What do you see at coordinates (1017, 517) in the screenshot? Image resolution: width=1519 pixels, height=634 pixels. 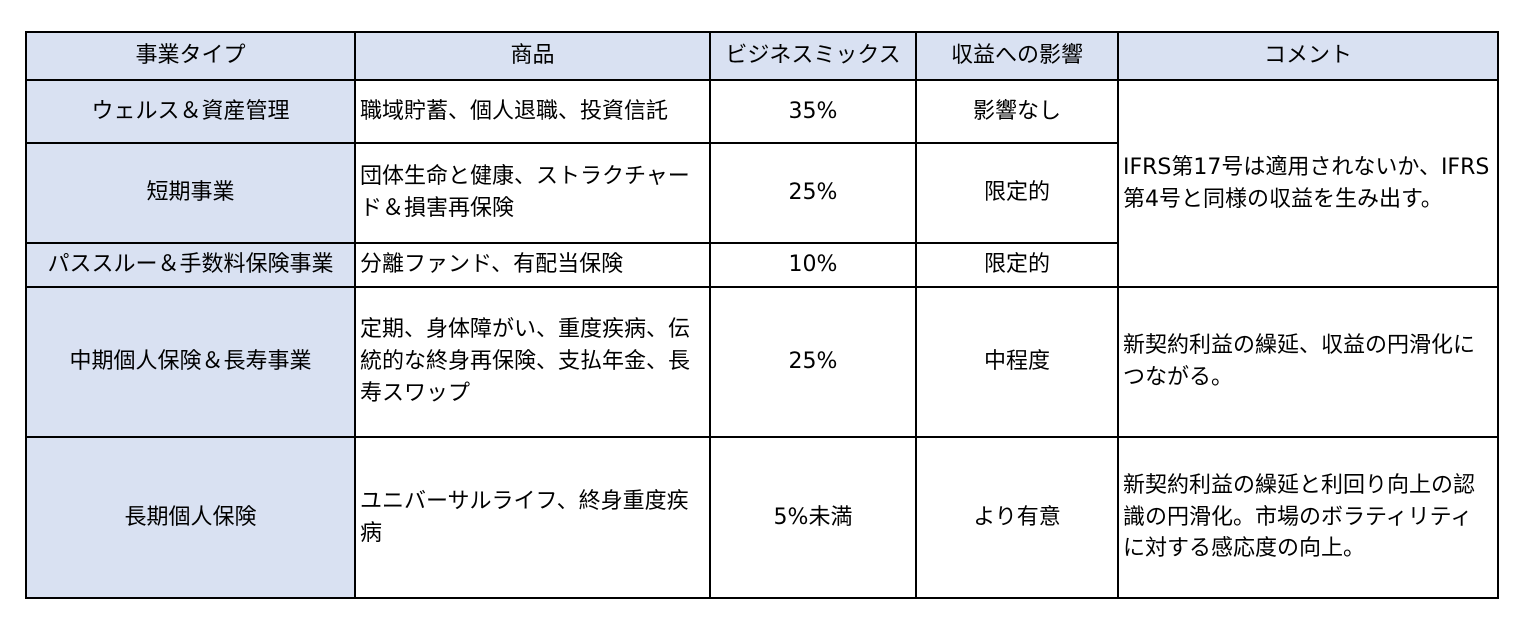 I see `revenue-impact-cell: より有意` at bounding box center [1017, 517].